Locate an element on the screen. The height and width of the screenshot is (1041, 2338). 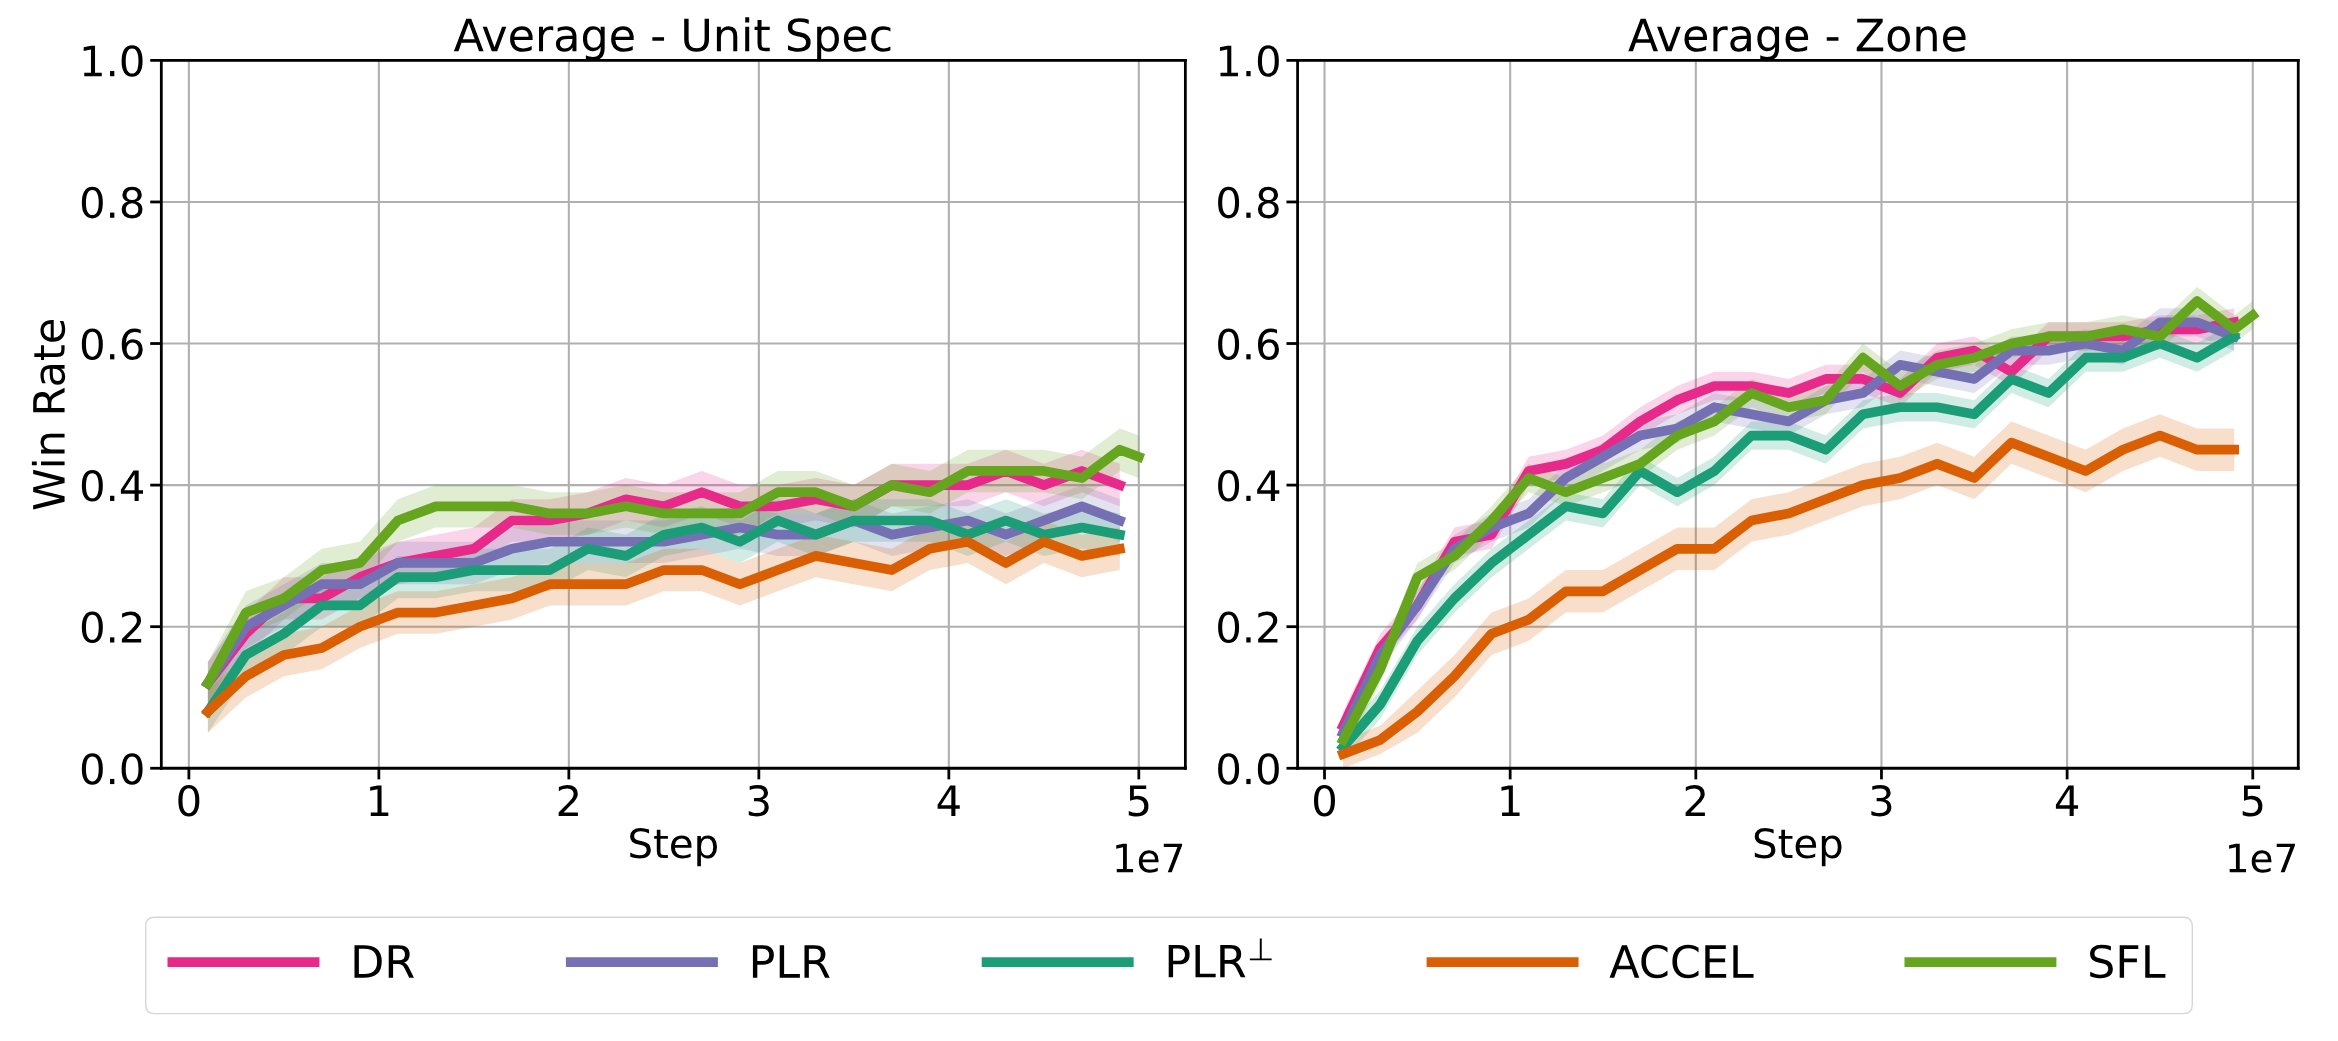
y-axis-title: Win Rate is located at coordinates (48, 414).